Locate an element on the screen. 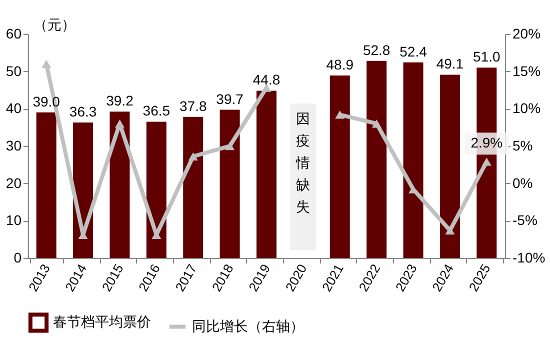 The width and height of the screenshot is (550, 344). data-label: 2.9% is located at coordinates (486, 142).